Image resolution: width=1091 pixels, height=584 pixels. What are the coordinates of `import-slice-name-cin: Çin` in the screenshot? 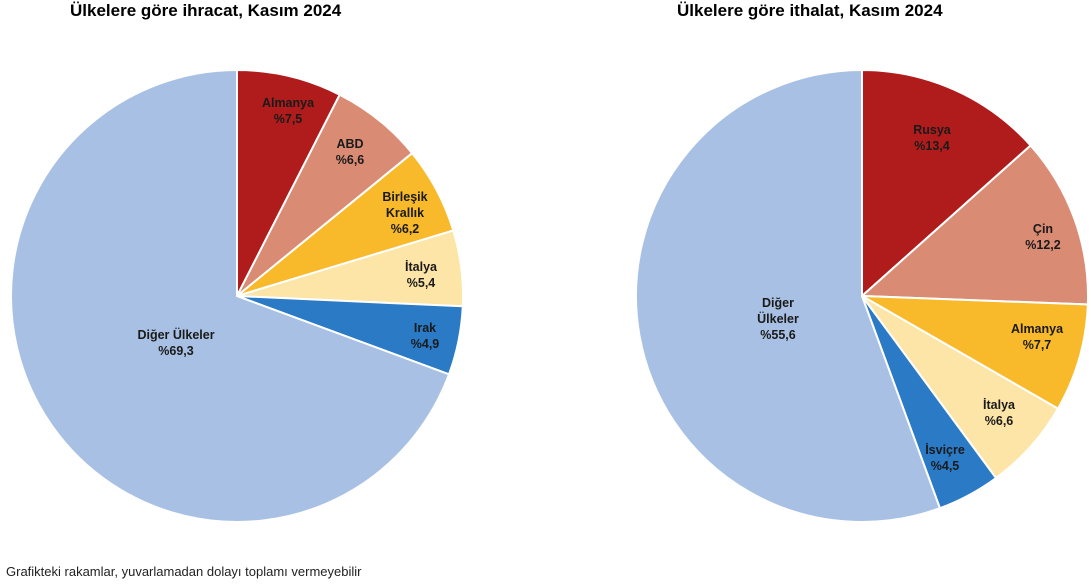 It's located at (1043, 229).